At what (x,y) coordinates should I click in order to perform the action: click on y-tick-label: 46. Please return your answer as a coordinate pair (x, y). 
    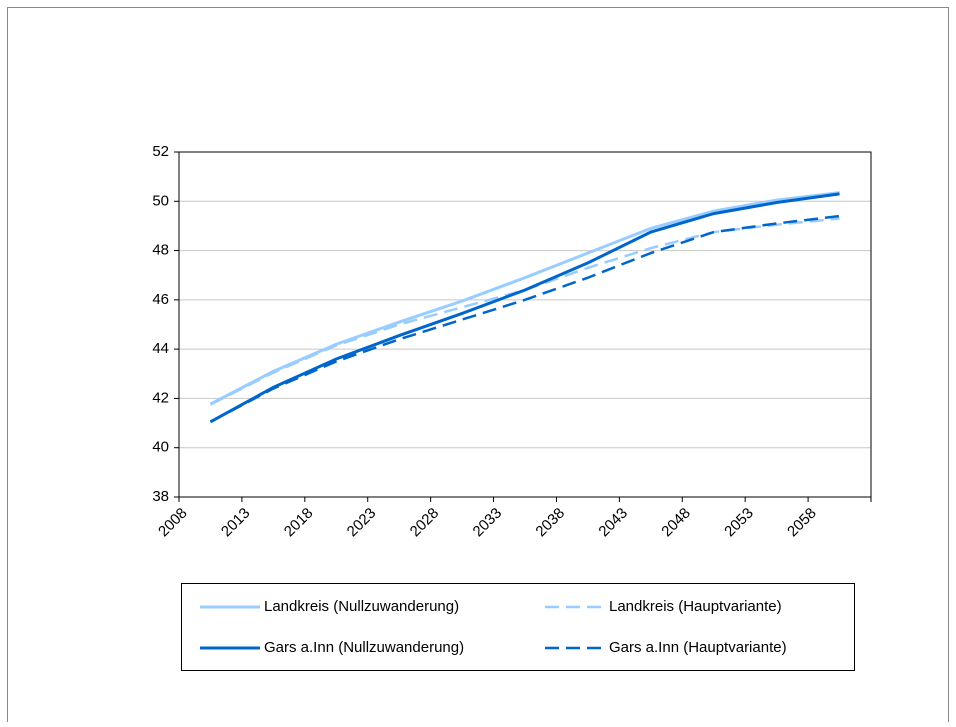
    Looking at the image, I should click on (160, 299).